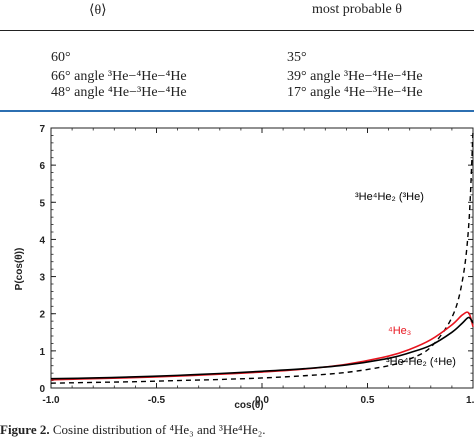  What do you see at coordinates (357, 9) in the screenshot?
I see `header-most-probable-theta: most probable θ` at bounding box center [357, 9].